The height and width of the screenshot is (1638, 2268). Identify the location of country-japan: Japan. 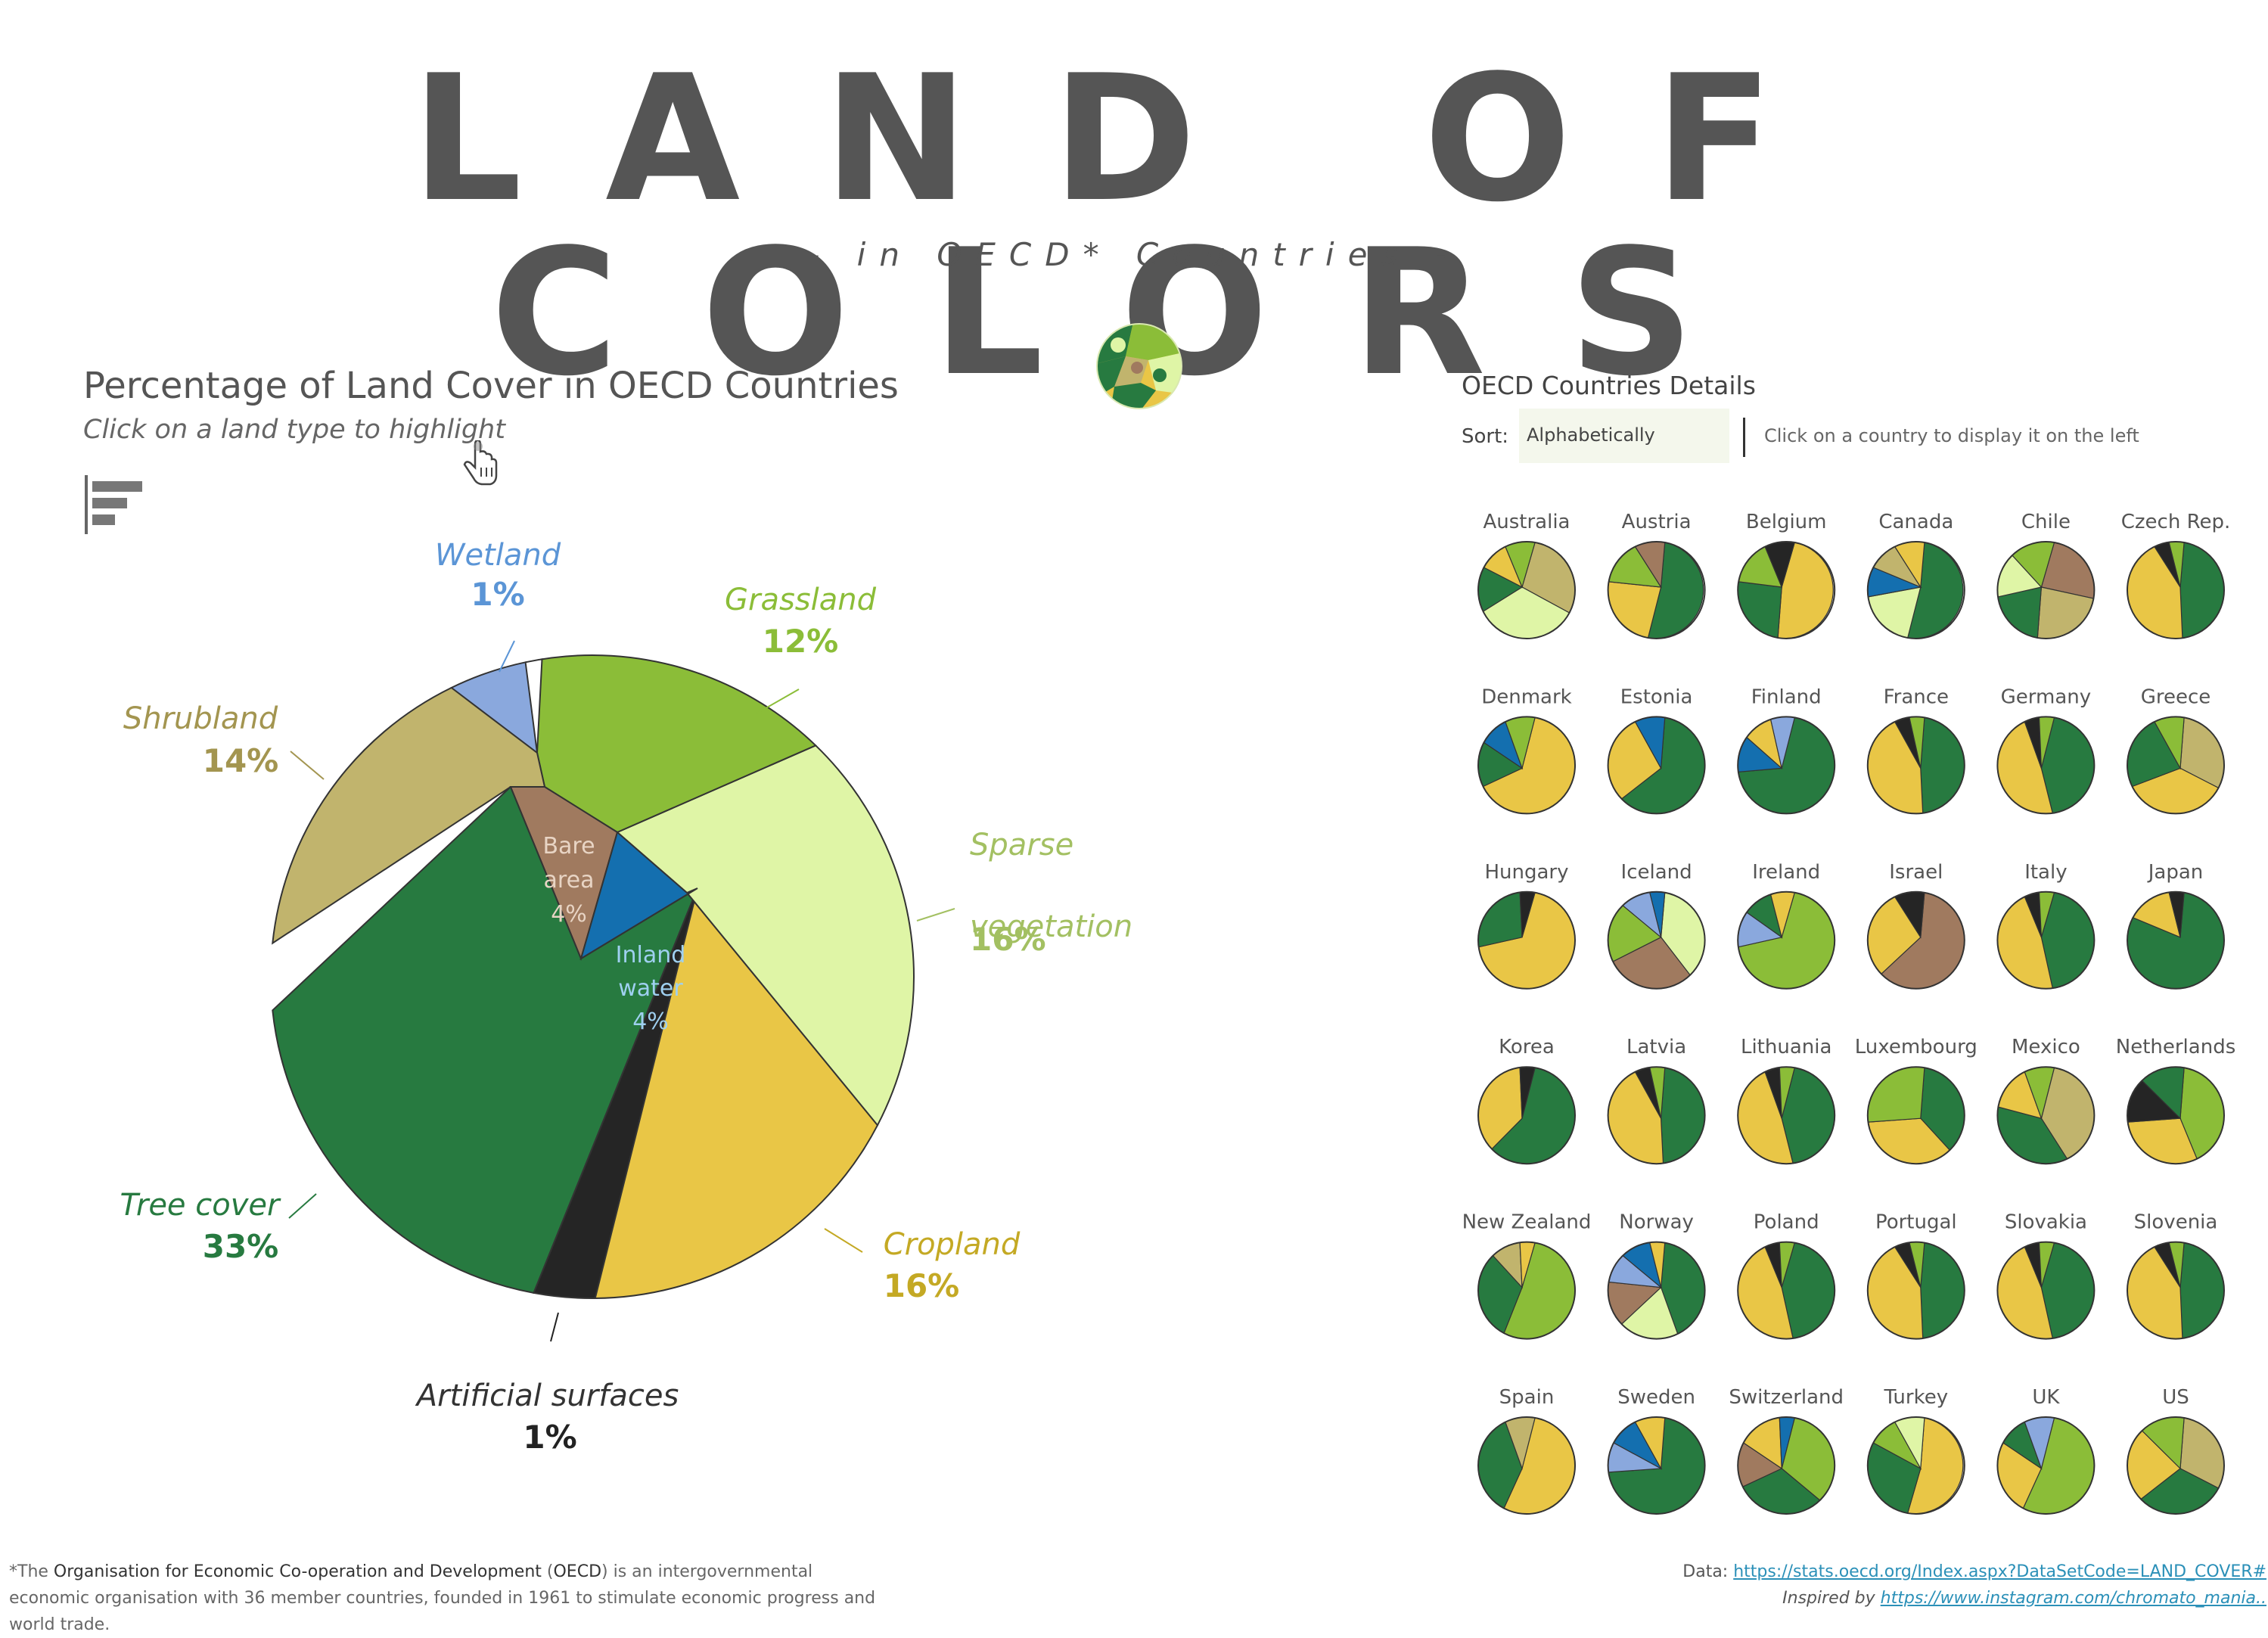
(2176, 925).